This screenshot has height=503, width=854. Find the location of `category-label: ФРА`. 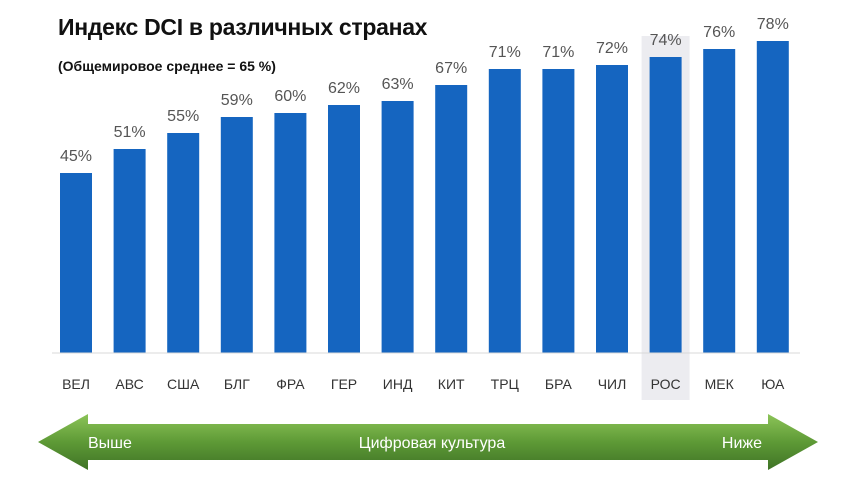

category-label: ФРА is located at coordinates (290, 384).